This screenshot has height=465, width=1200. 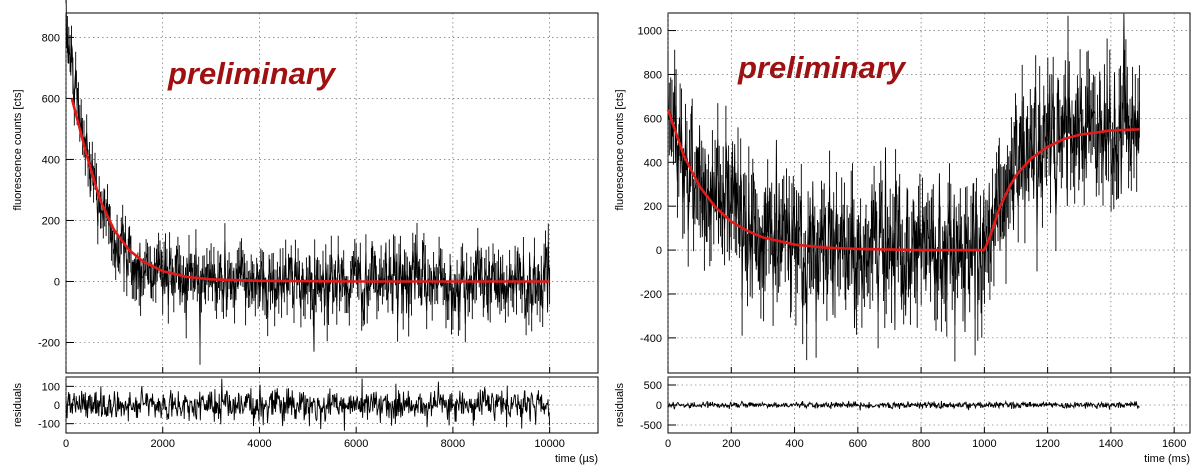 What do you see at coordinates (620, 149) in the screenshot?
I see `right-y-axis-label: fluorescence counts [cts]` at bounding box center [620, 149].